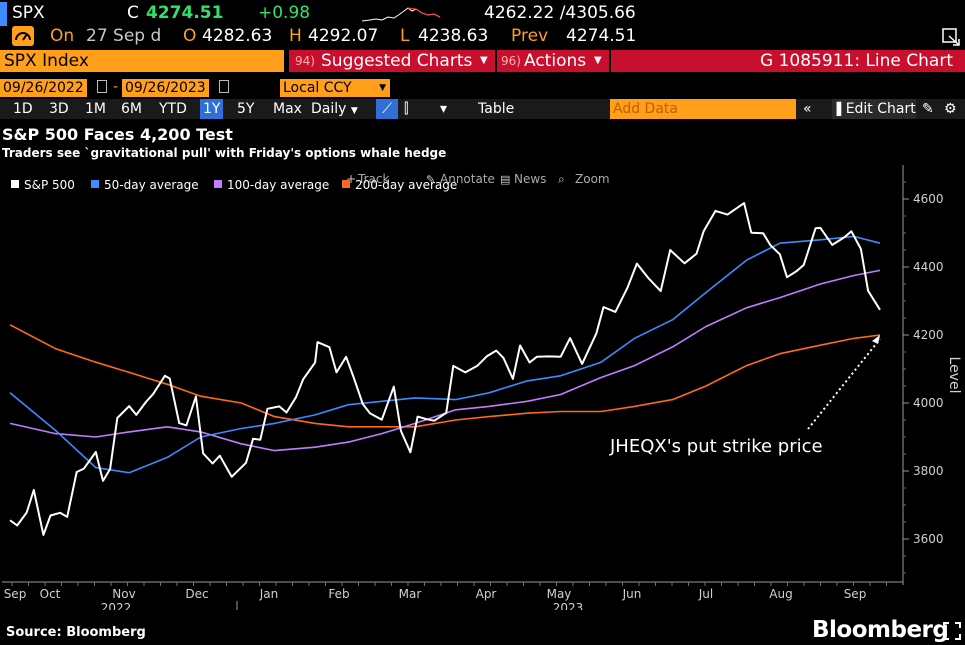  Describe the element at coordinates (397, 61) in the screenshot. I see `suggested-label: Suggested Charts` at that location.